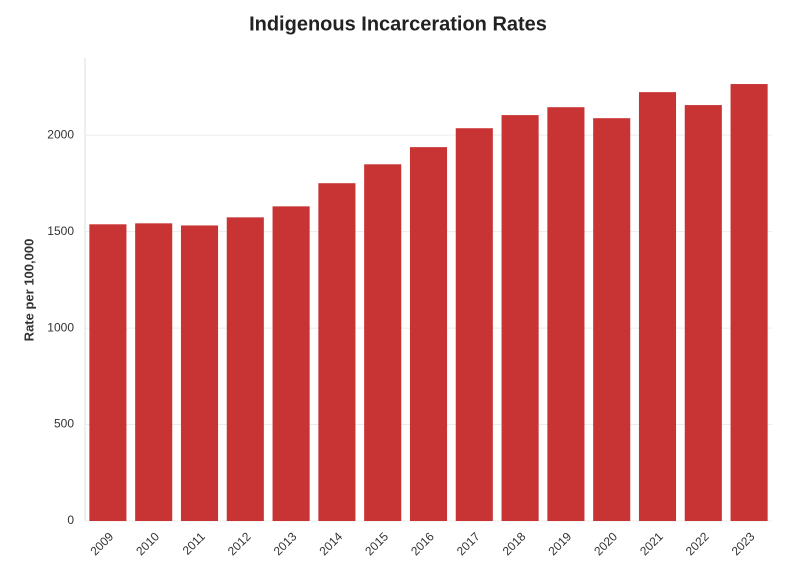  What do you see at coordinates (422, 543) in the screenshot?
I see `x-tick-label: 2016` at bounding box center [422, 543].